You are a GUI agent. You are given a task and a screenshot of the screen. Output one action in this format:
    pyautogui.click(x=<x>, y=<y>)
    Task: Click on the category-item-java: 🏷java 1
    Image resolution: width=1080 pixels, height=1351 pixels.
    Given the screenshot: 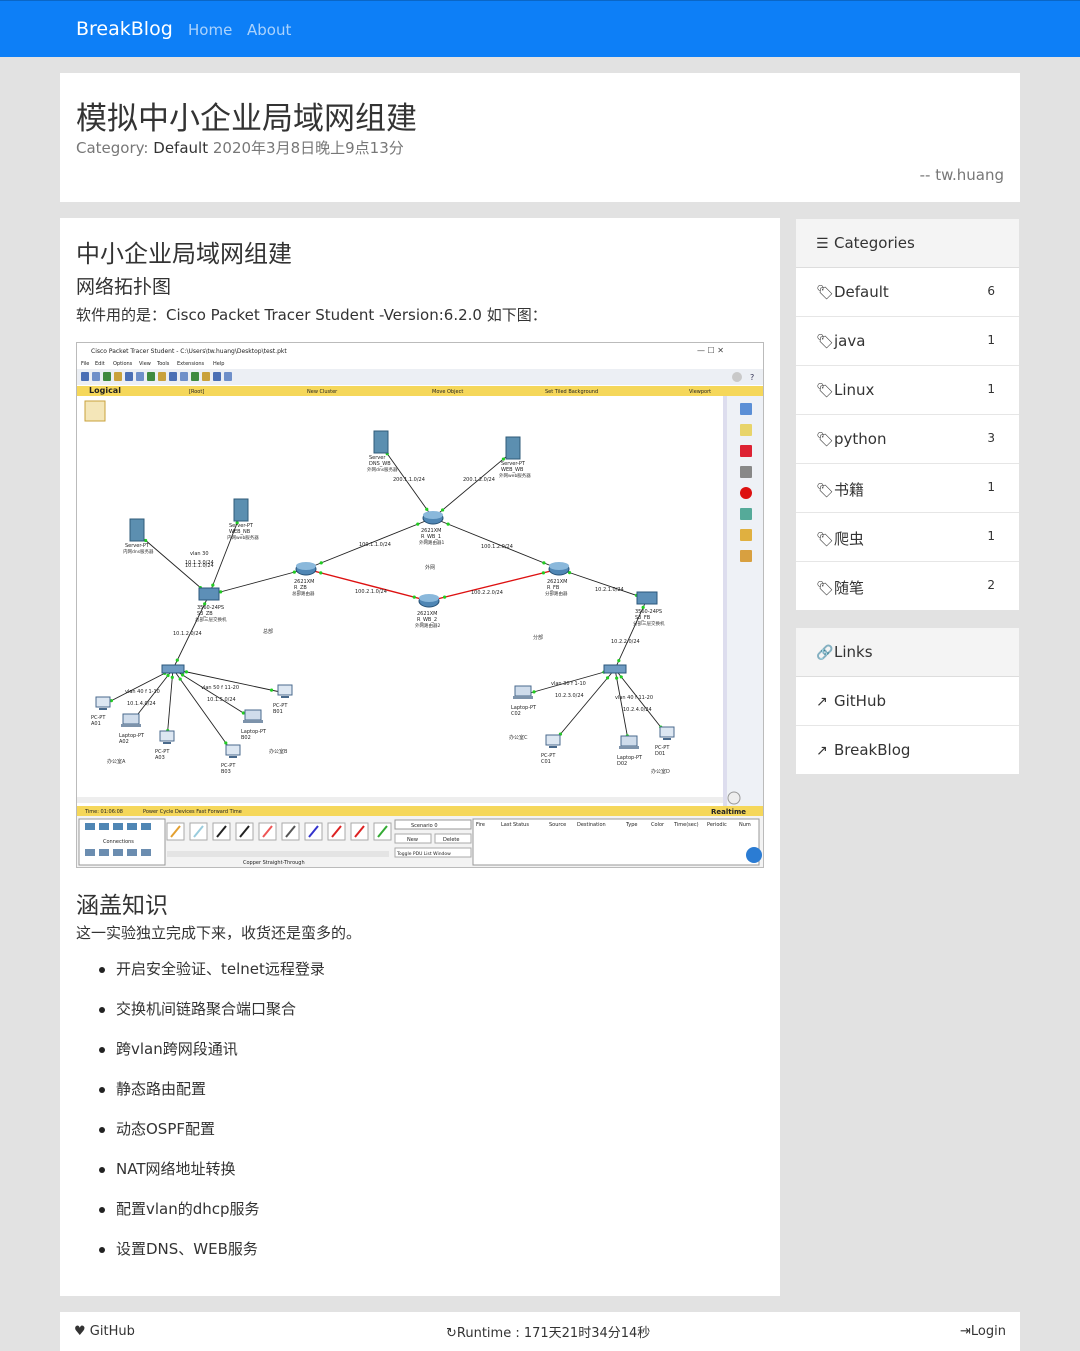 What is the action you would take?
    pyautogui.click(x=907, y=341)
    